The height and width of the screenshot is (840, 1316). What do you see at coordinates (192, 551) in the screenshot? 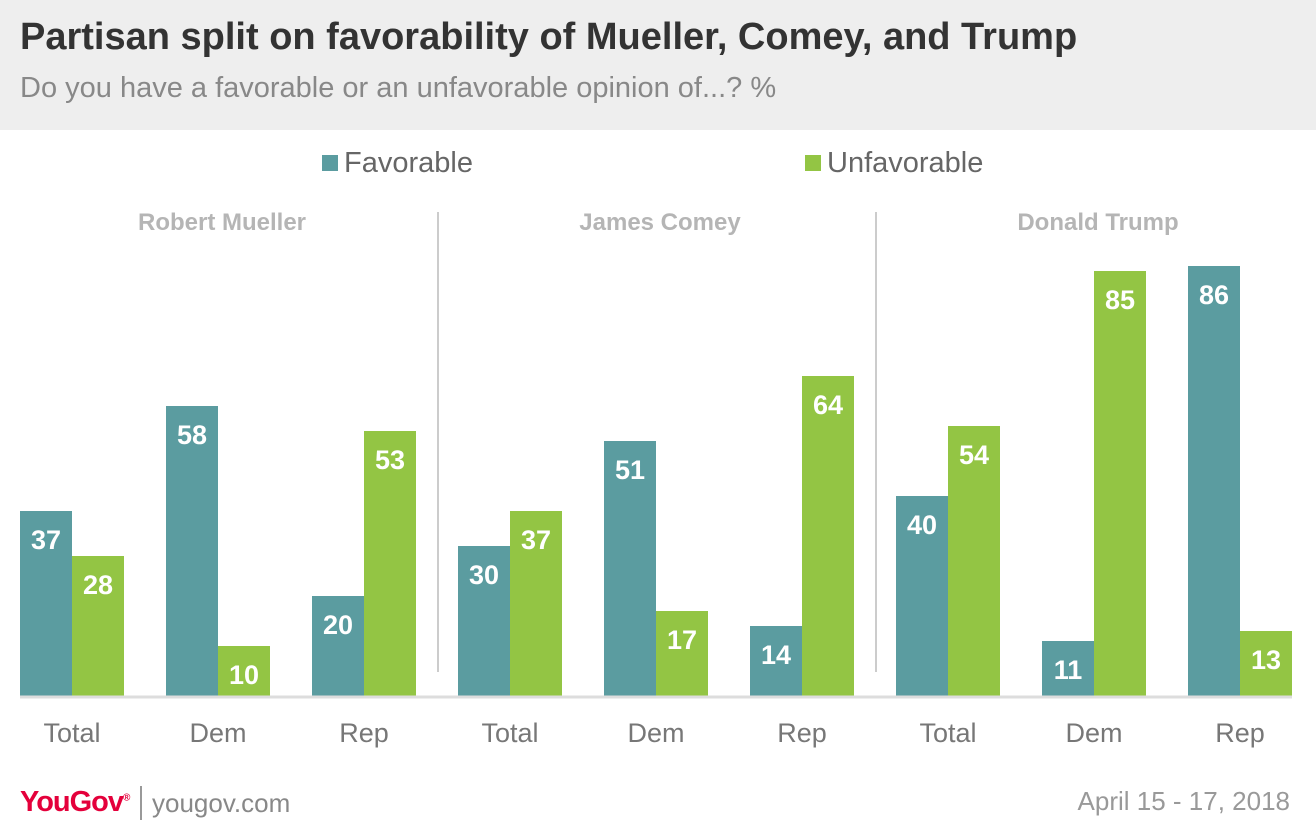
I see `bar-robert-mueller-dem-favorable` at bounding box center [192, 551].